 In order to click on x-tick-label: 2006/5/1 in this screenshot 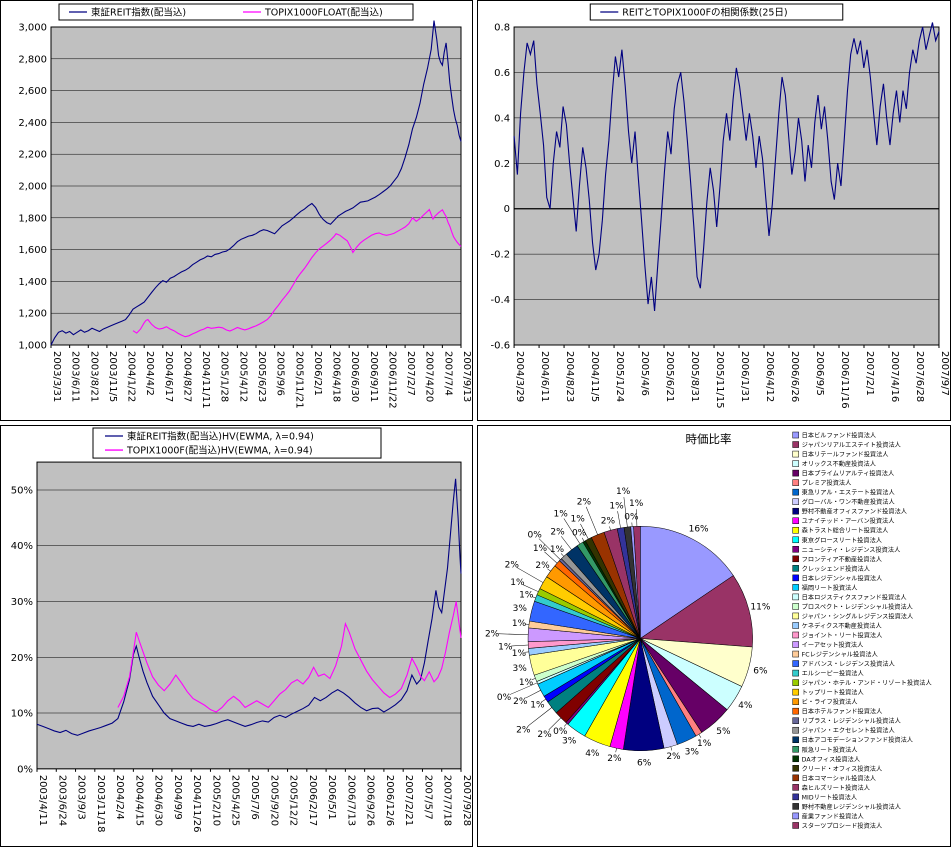, I will do `click(331, 797)`.